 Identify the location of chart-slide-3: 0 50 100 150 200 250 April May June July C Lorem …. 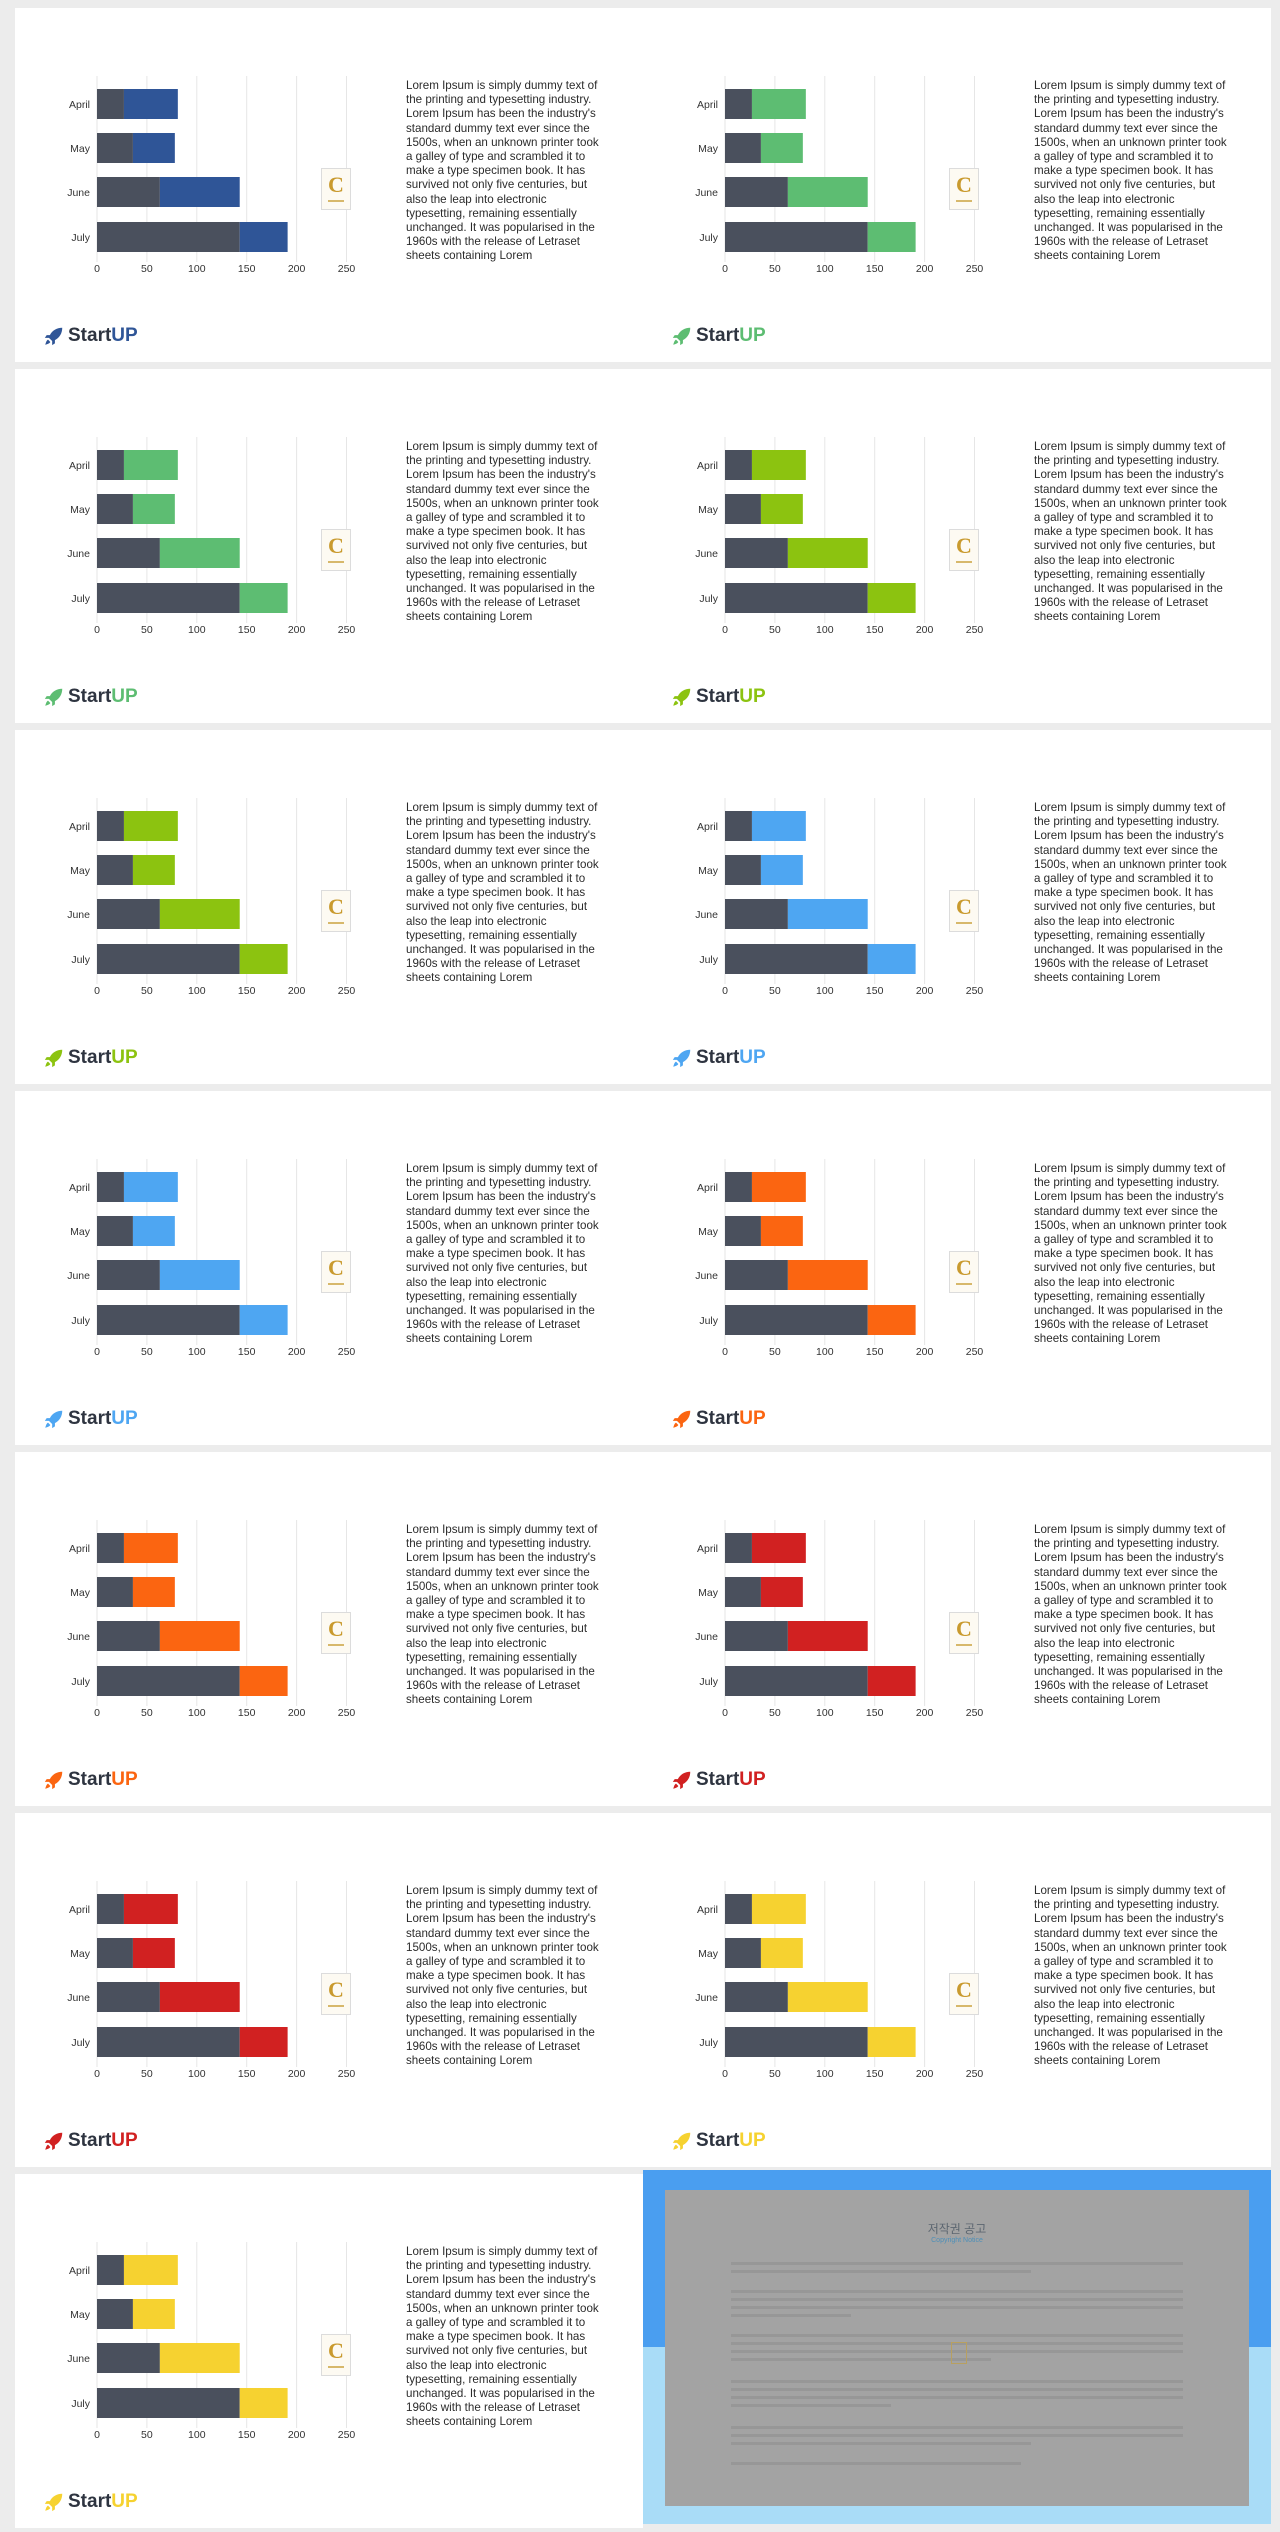
(329, 546).